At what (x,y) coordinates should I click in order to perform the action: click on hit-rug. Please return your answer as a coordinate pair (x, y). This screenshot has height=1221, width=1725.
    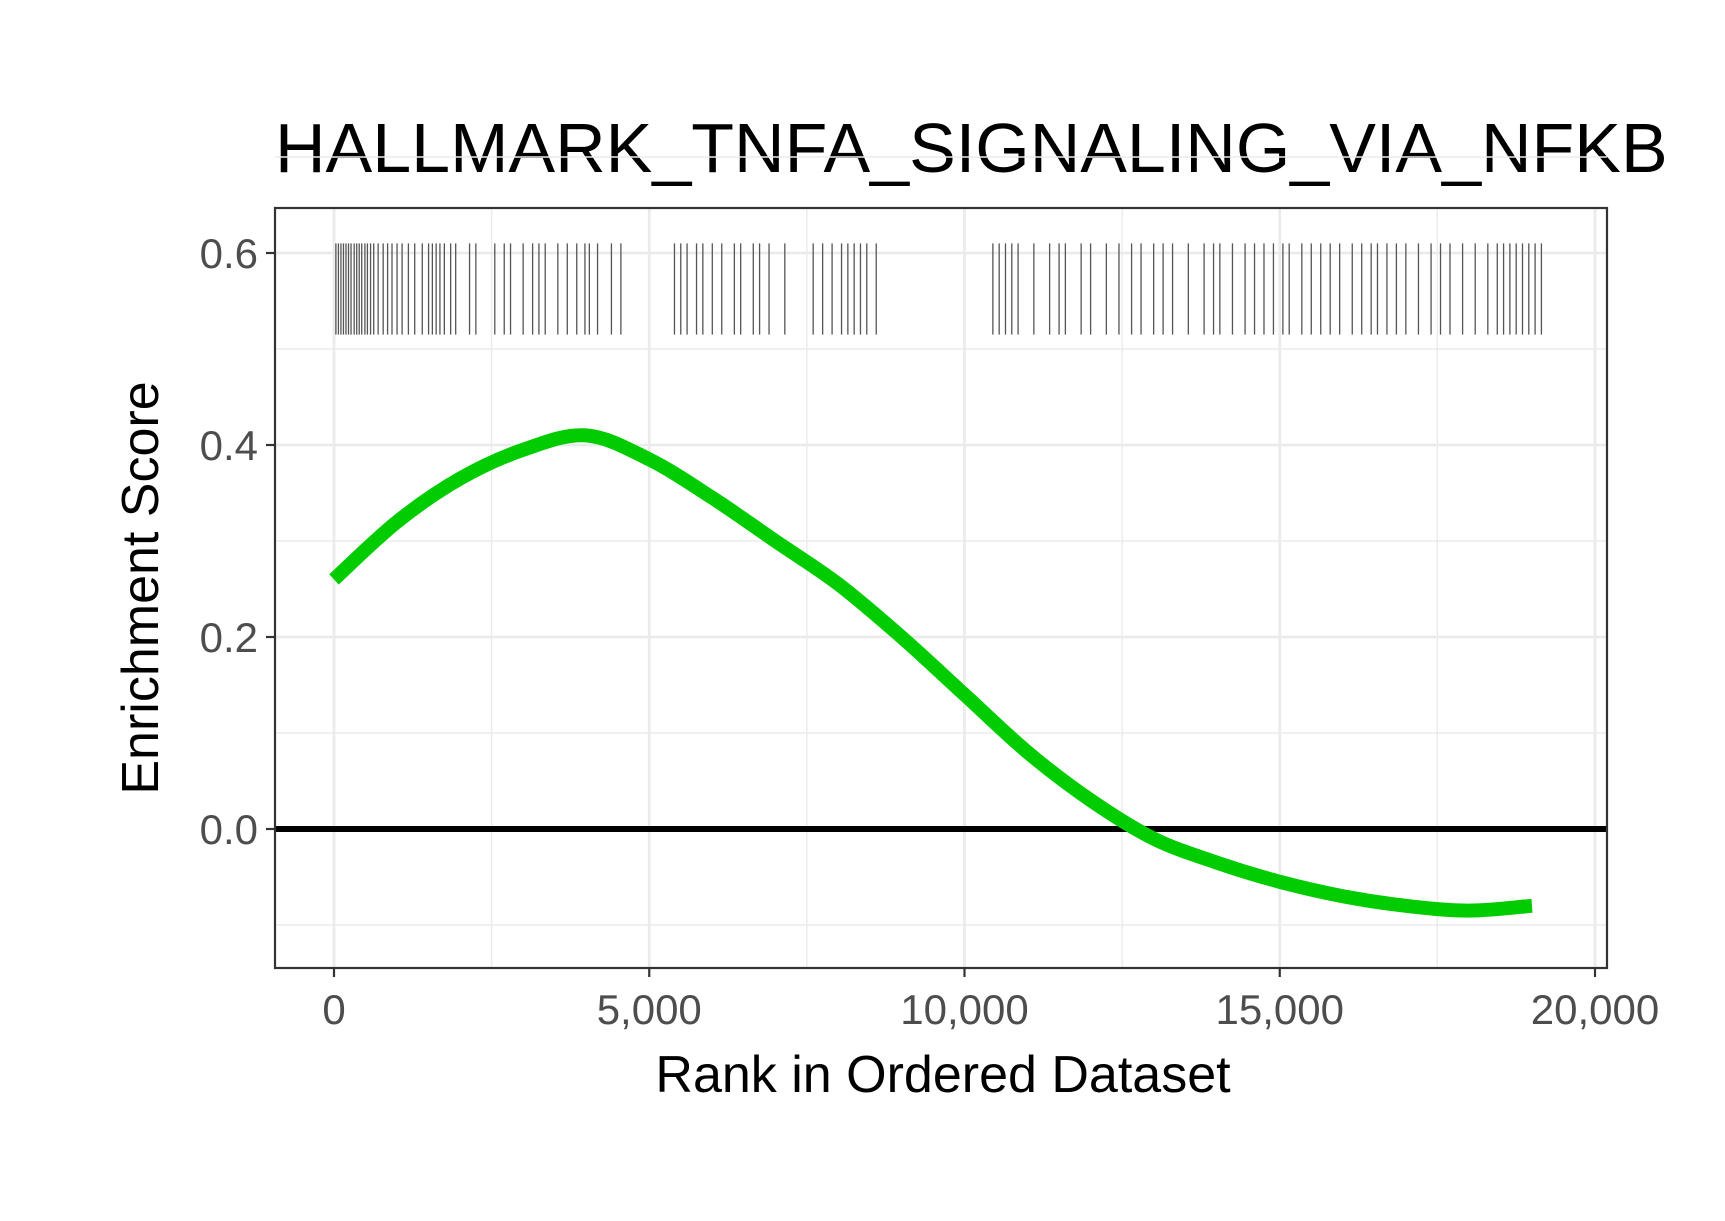
    Looking at the image, I should click on (939, 289).